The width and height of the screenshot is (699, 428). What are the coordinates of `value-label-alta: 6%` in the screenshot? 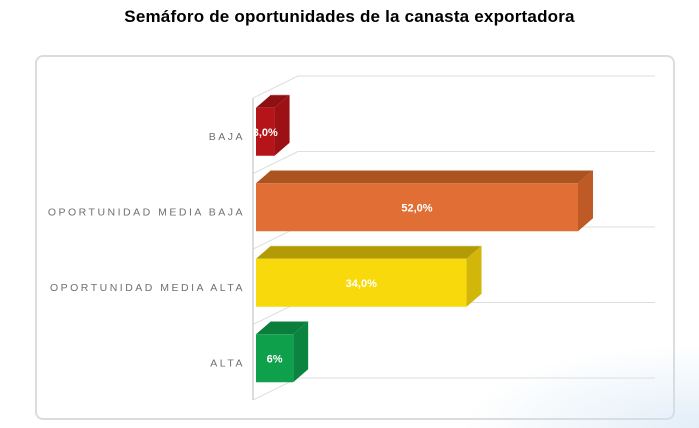 It's located at (275, 359).